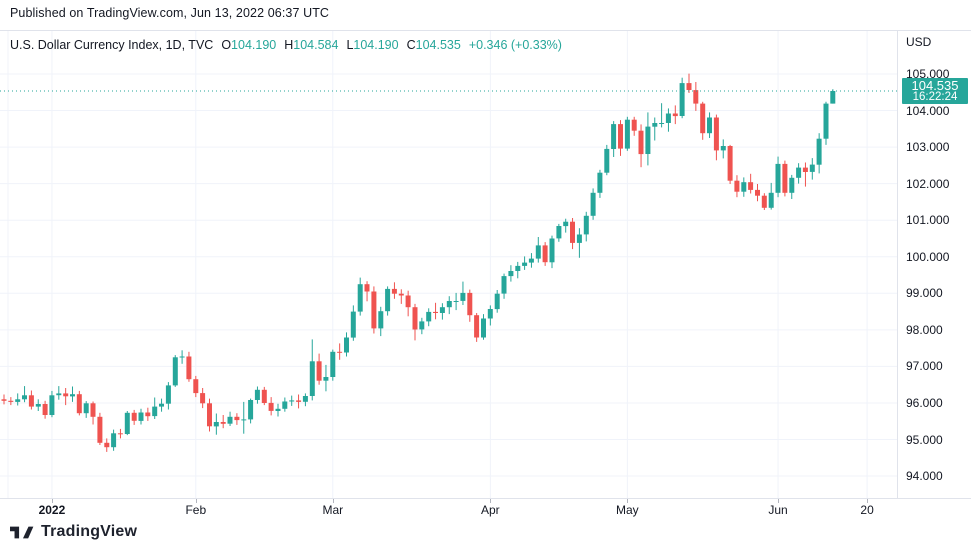 This screenshot has height=555, width=979. Describe the element at coordinates (924, 293) in the screenshot. I see `price-tick-label: 99.000` at that location.